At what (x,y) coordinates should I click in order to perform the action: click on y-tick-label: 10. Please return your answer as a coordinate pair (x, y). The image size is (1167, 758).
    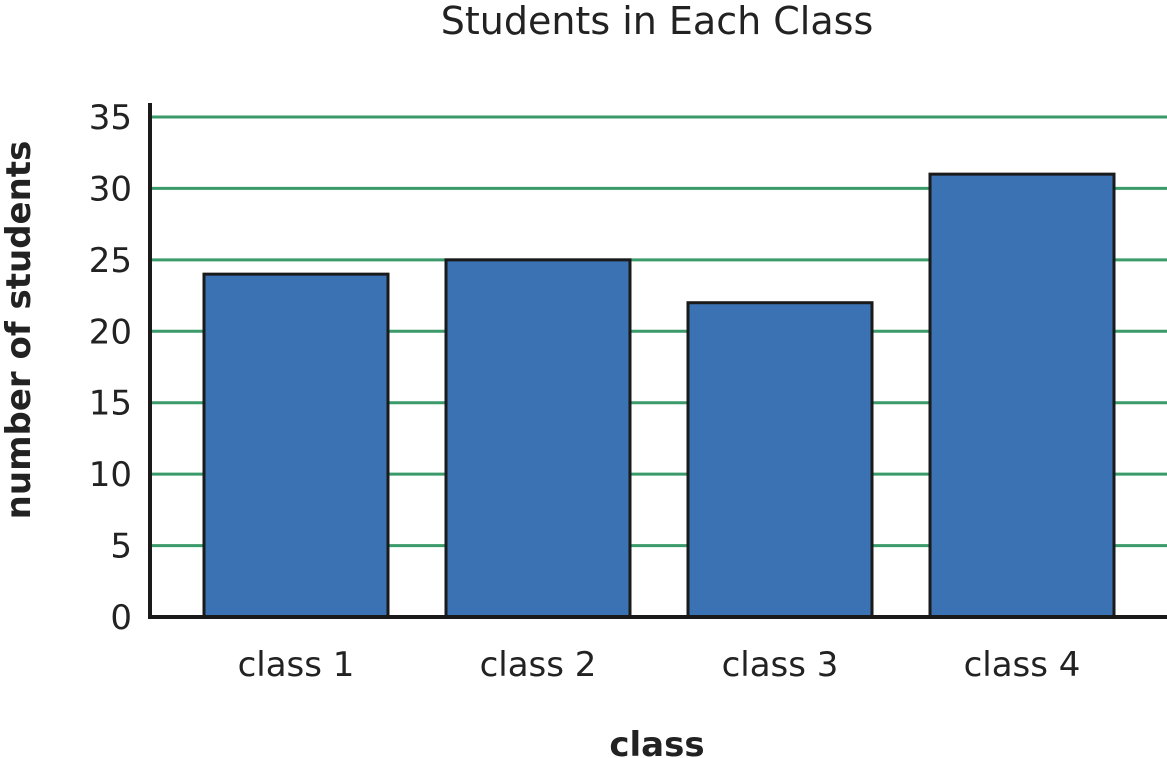
    Looking at the image, I should click on (110, 475).